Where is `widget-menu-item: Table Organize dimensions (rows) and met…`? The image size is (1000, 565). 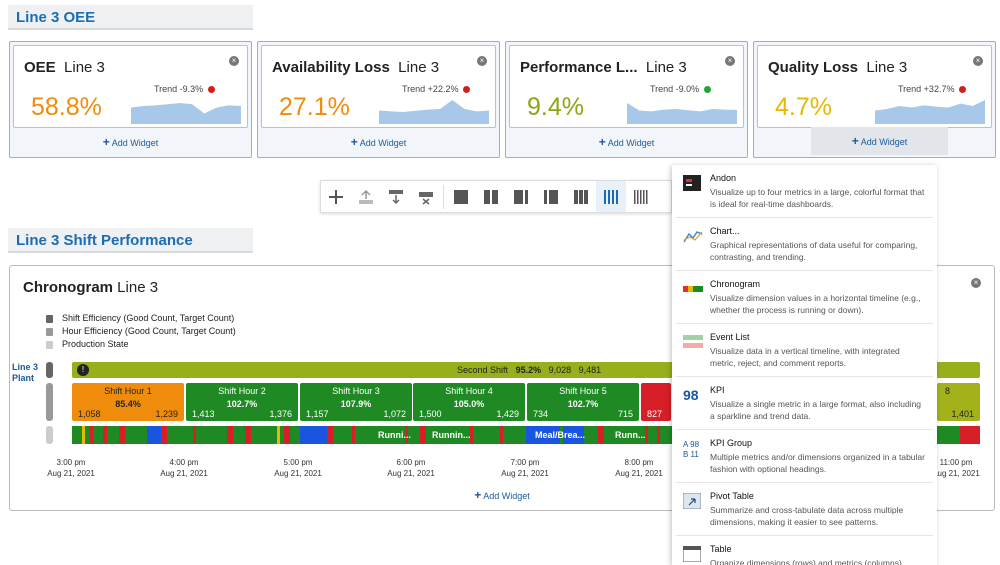
widget-menu-item: Table Organize dimensions (rows) and met… is located at coordinates (804, 550).